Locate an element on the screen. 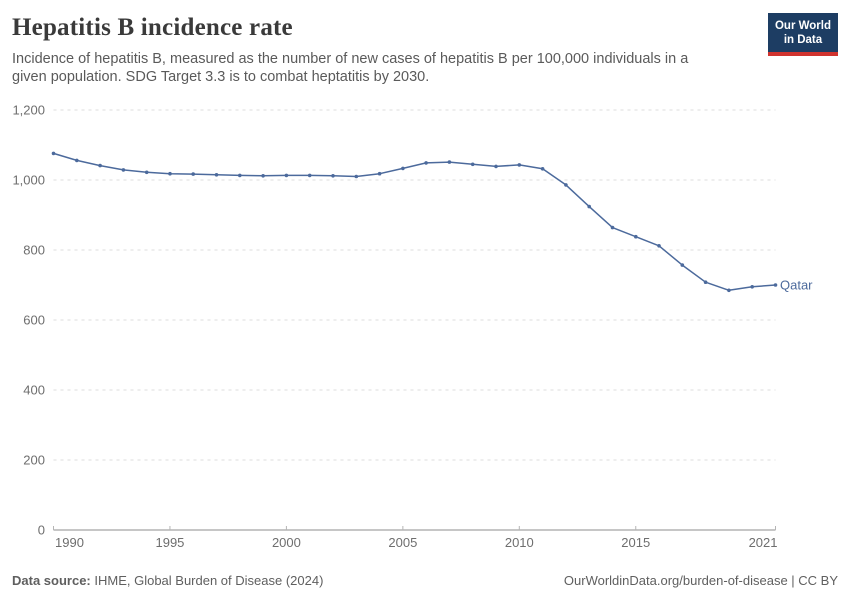 This screenshot has height=600, width=850. y-tick-label: 800 is located at coordinates (34, 250).